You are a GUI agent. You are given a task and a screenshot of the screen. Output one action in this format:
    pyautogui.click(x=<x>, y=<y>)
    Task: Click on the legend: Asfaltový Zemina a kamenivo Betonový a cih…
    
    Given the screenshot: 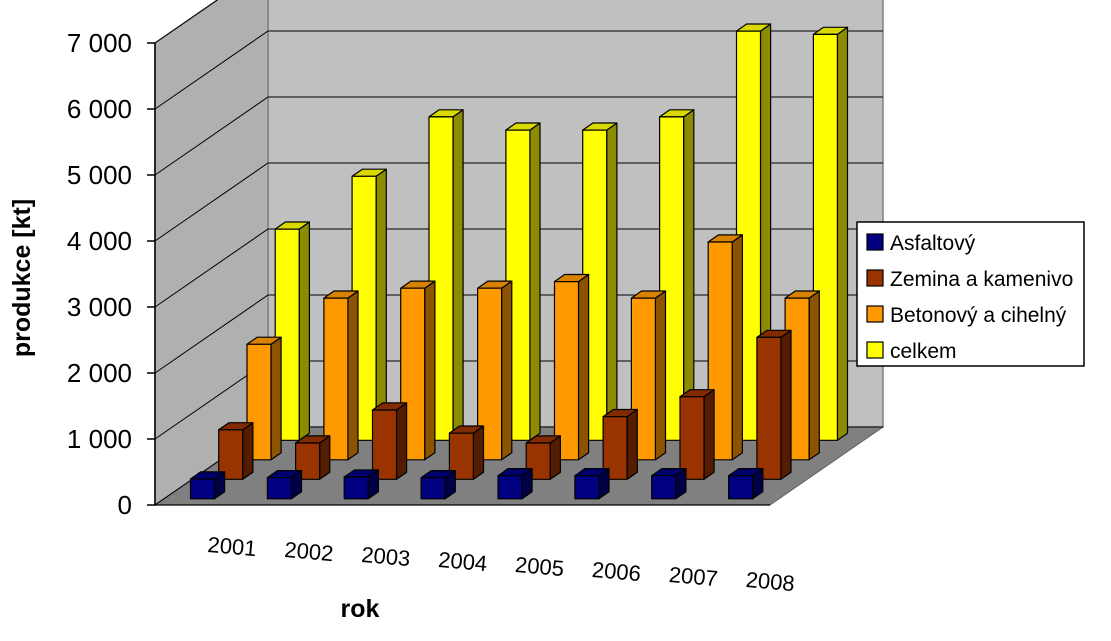 What is the action you would take?
    pyautogui.click(x=970, y=294)
    